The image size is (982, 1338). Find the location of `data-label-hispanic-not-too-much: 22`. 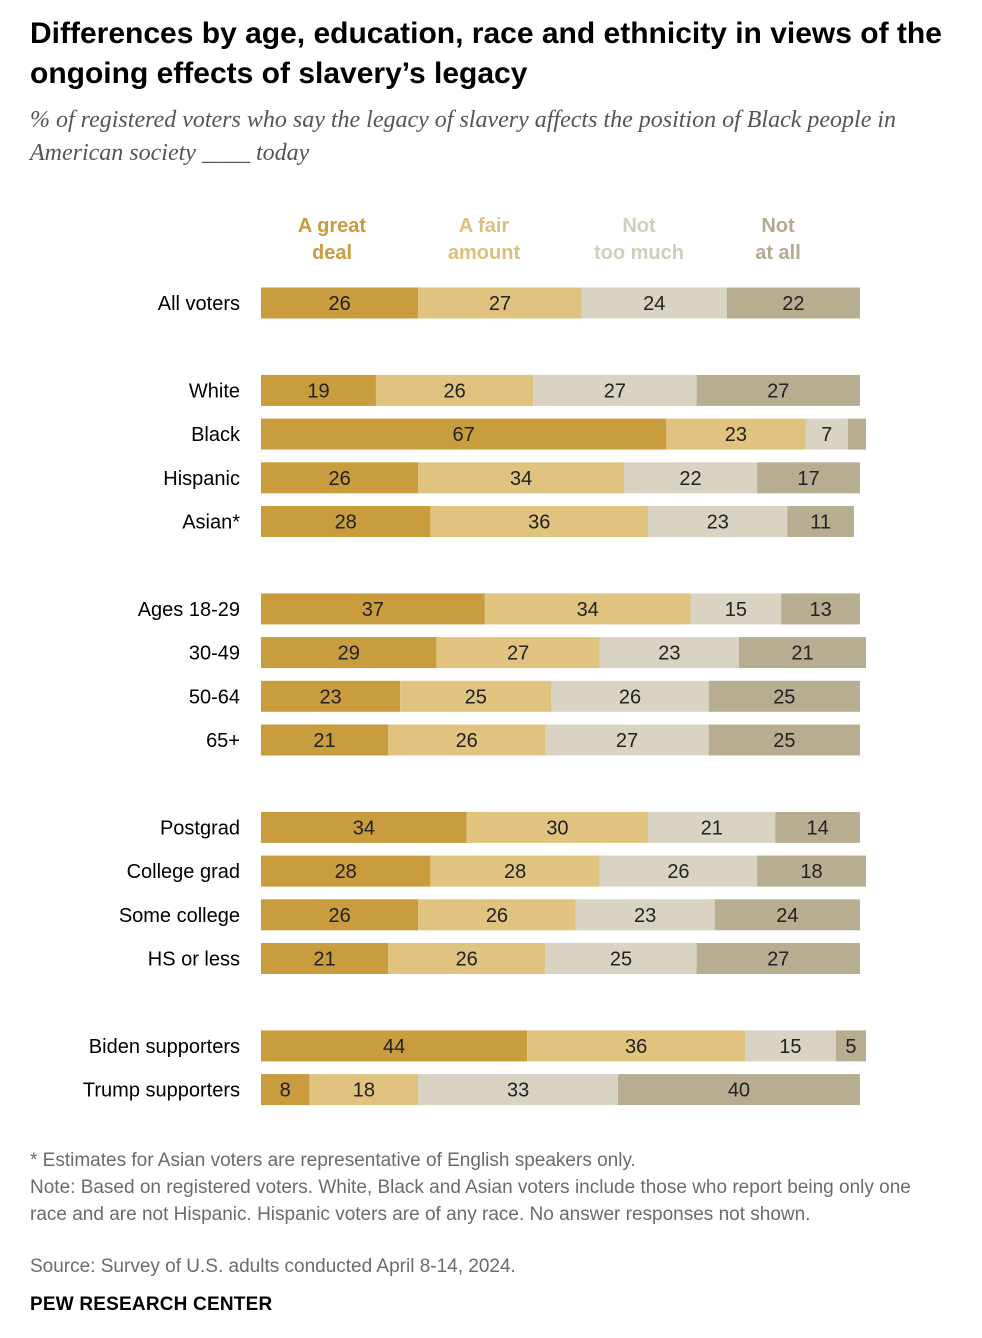

data-label-hispanic-not-too-much: 22 is located at coordinates (690, 479).